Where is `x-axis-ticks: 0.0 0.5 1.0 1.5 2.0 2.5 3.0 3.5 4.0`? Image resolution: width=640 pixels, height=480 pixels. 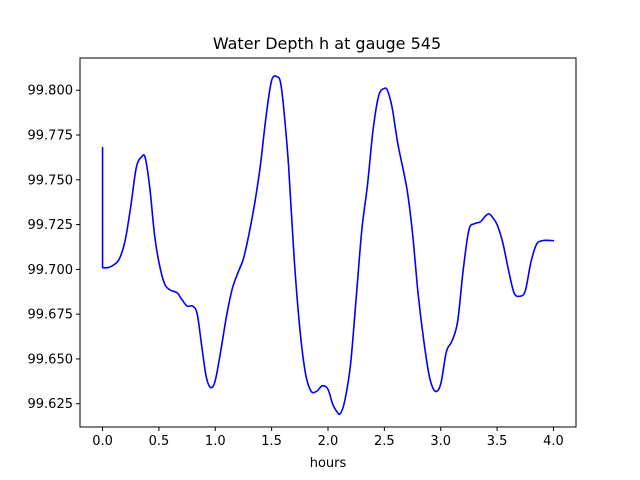 x-axis-ticks: 0.0 0.5 1.0 1.5 2.0 2.5 3.0 3.5 4.0 is located at coordinates (328, 438).